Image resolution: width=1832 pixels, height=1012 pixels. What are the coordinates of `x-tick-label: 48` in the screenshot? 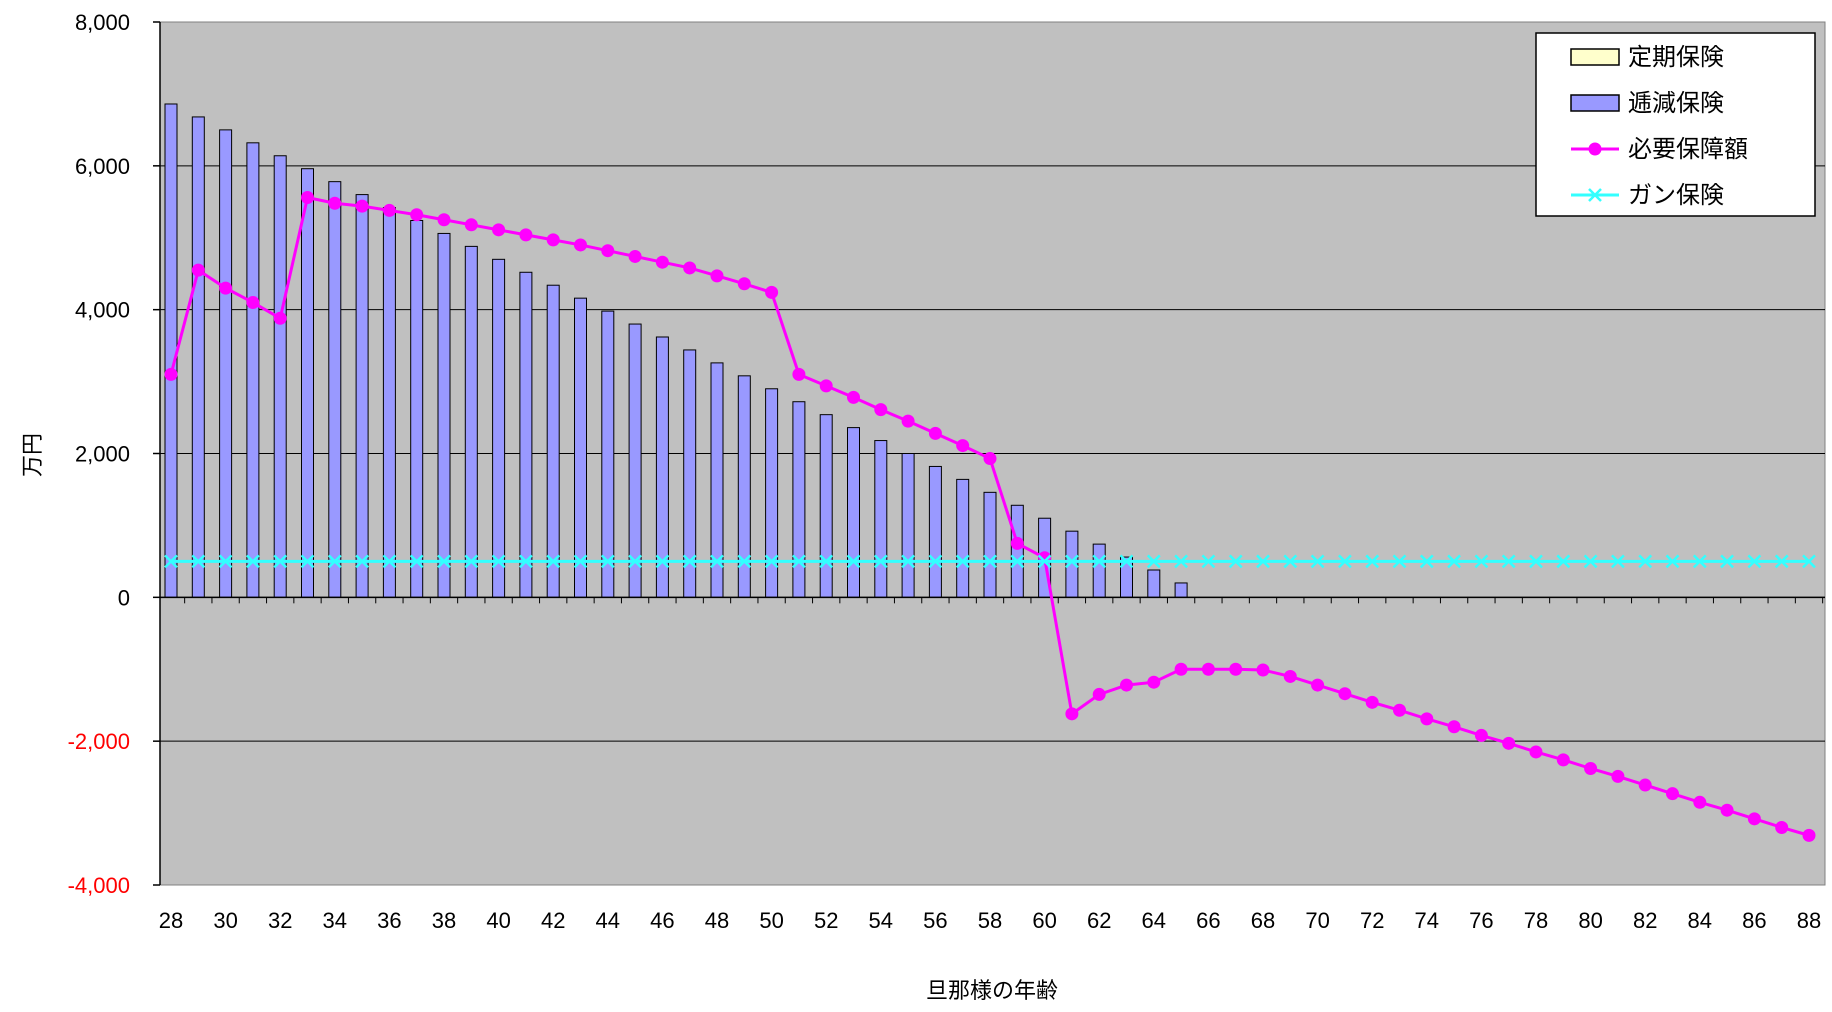 It's located at (717, 920).